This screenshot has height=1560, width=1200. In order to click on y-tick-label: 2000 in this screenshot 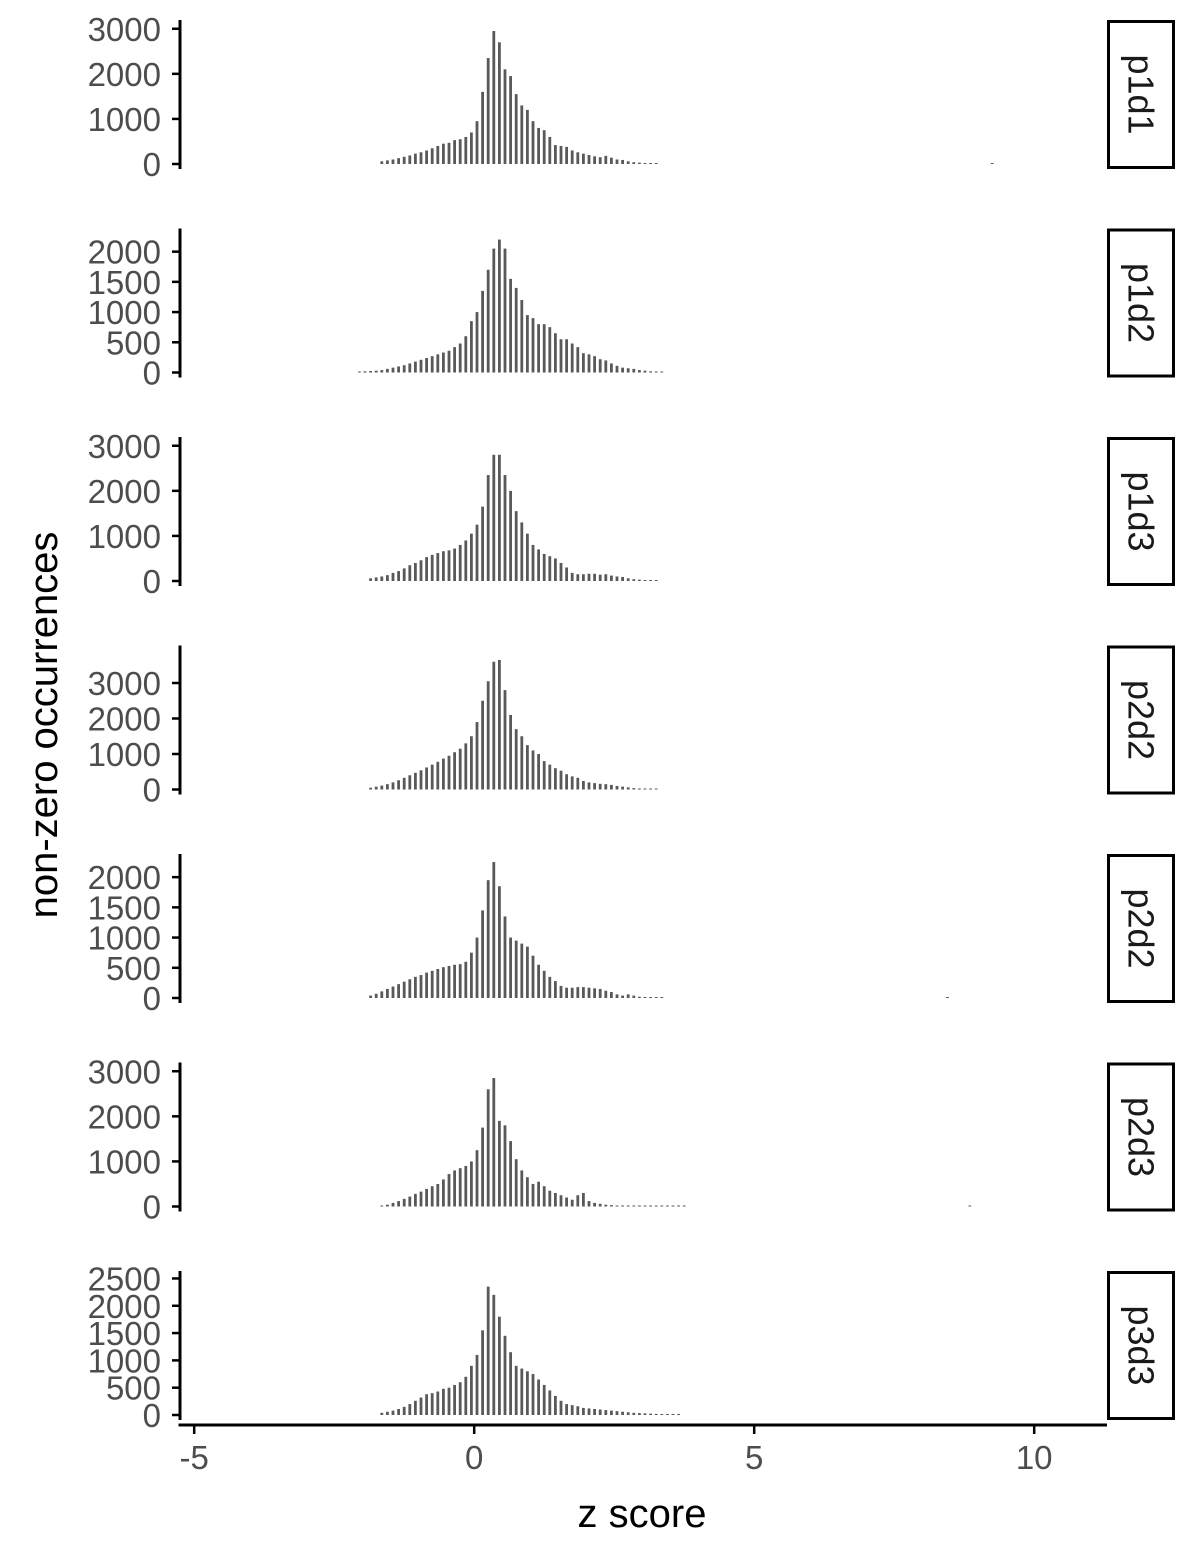, I will do `click(124, 1116)`.